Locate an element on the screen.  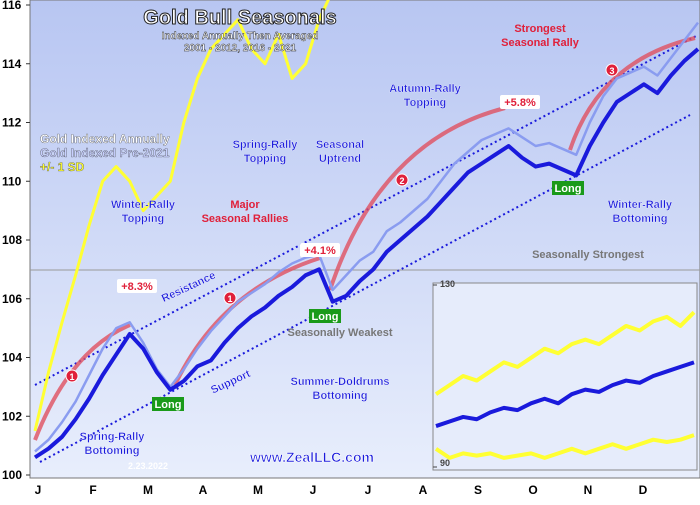
chart-title: Gold Bull Seasonals is located at coordinates (239, 18).